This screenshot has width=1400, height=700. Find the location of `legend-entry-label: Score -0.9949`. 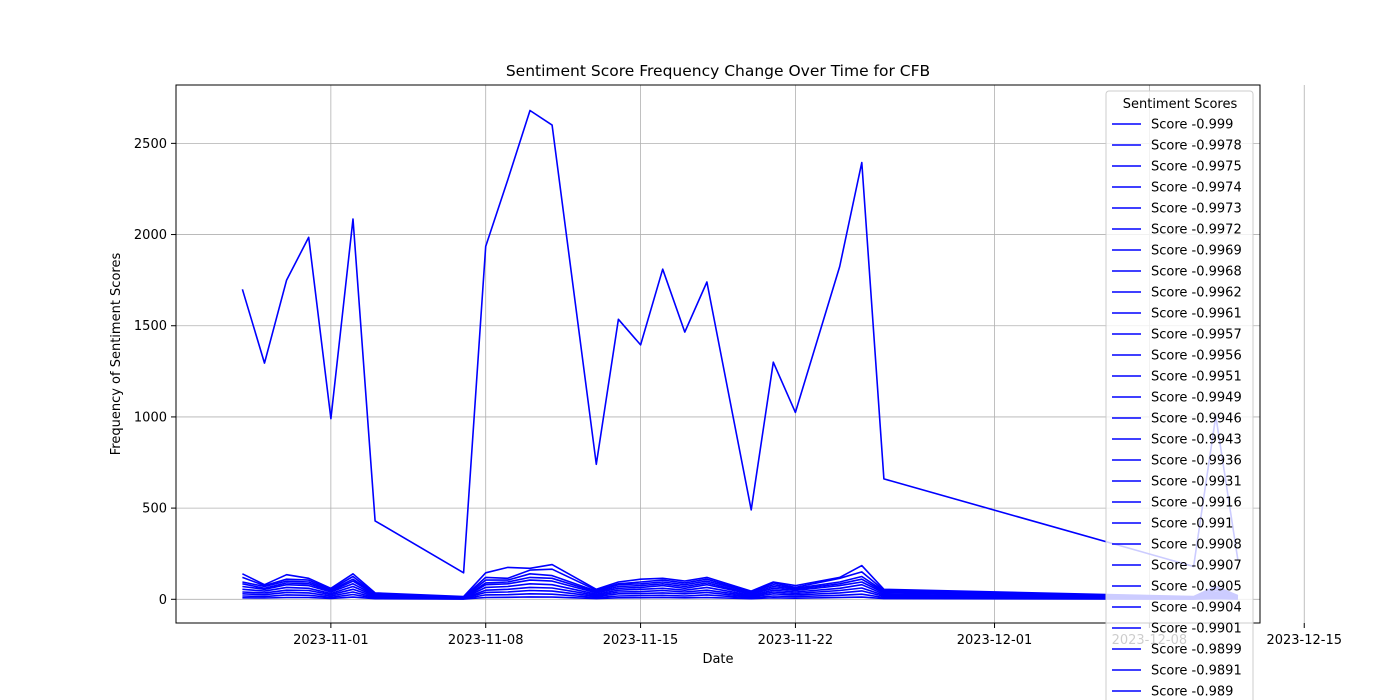

legend-entry-label: Score -0.9949 is located at coordinates (1196, 398).